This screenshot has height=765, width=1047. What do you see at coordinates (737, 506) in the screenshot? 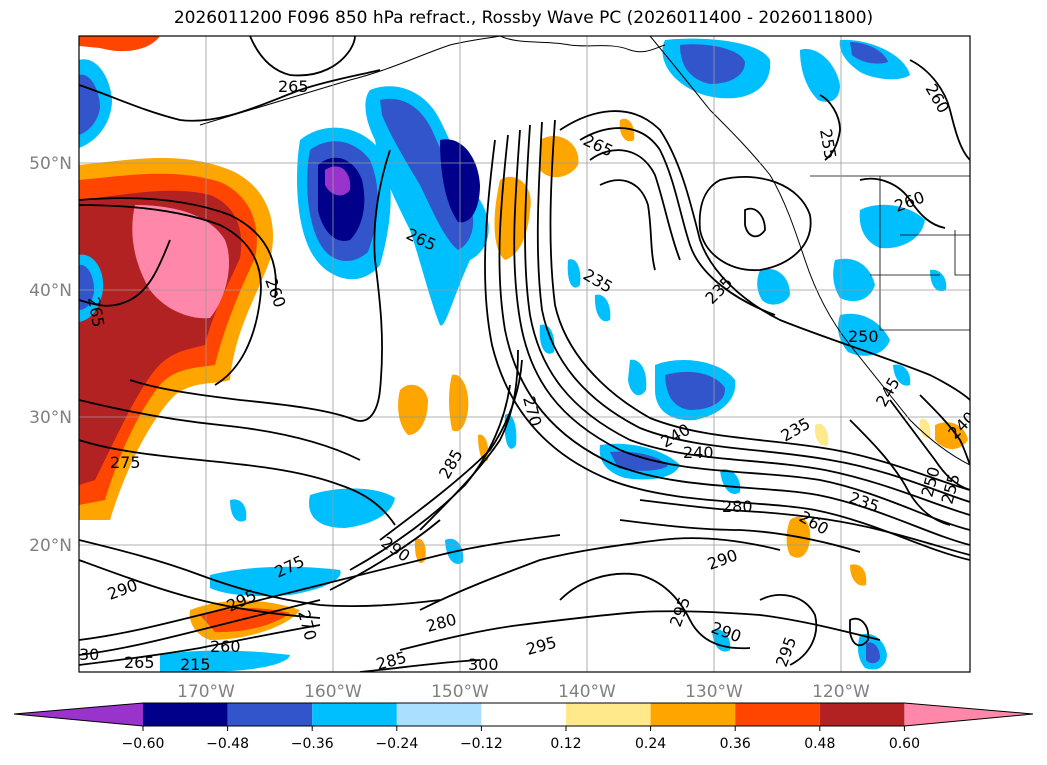
I see `contour-label: 280` at bounding box center [737, 506].